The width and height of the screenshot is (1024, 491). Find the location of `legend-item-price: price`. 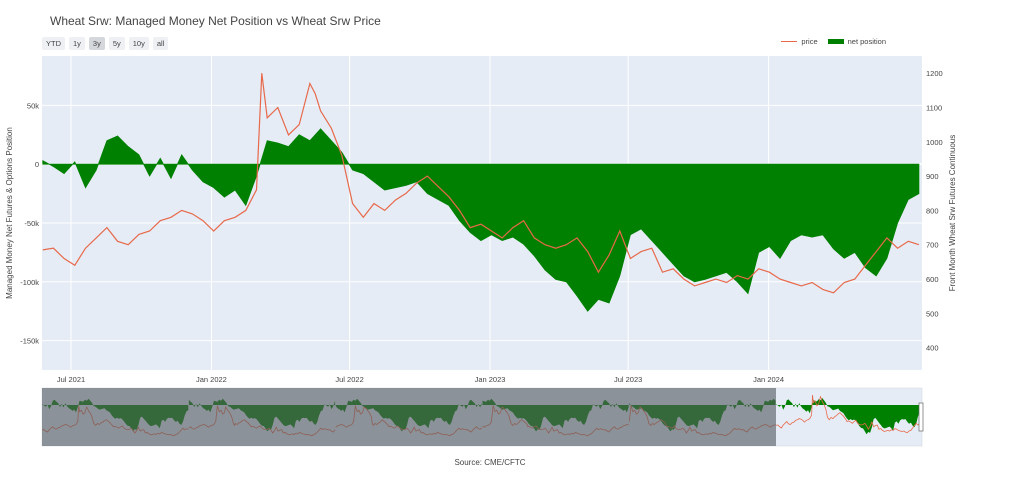

legend-item-price: price is located at coordinates (799, 41).